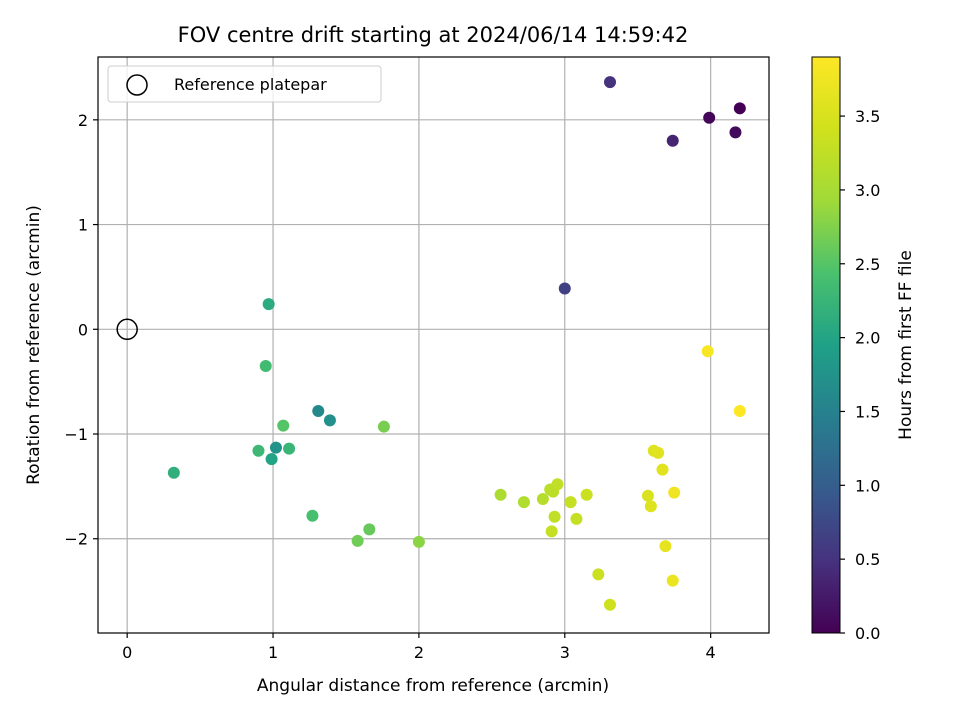 This screenshot has height=720, width=960. Describe the element at coordinates (137, 85) in the screenshot. I see `legend-reference-marker` at that location.